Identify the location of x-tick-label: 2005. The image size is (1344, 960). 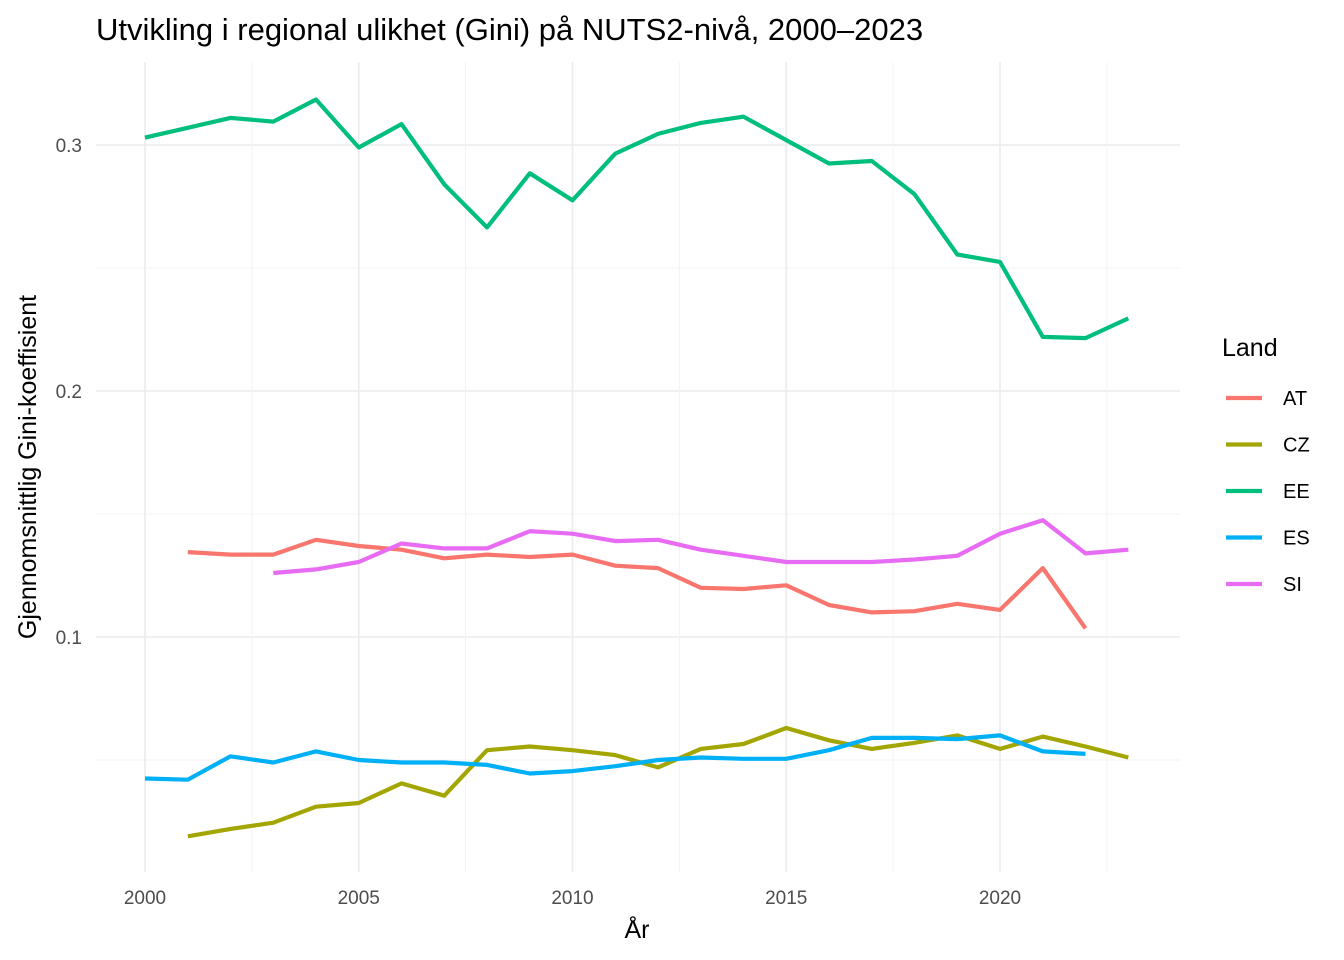
(359, 898).